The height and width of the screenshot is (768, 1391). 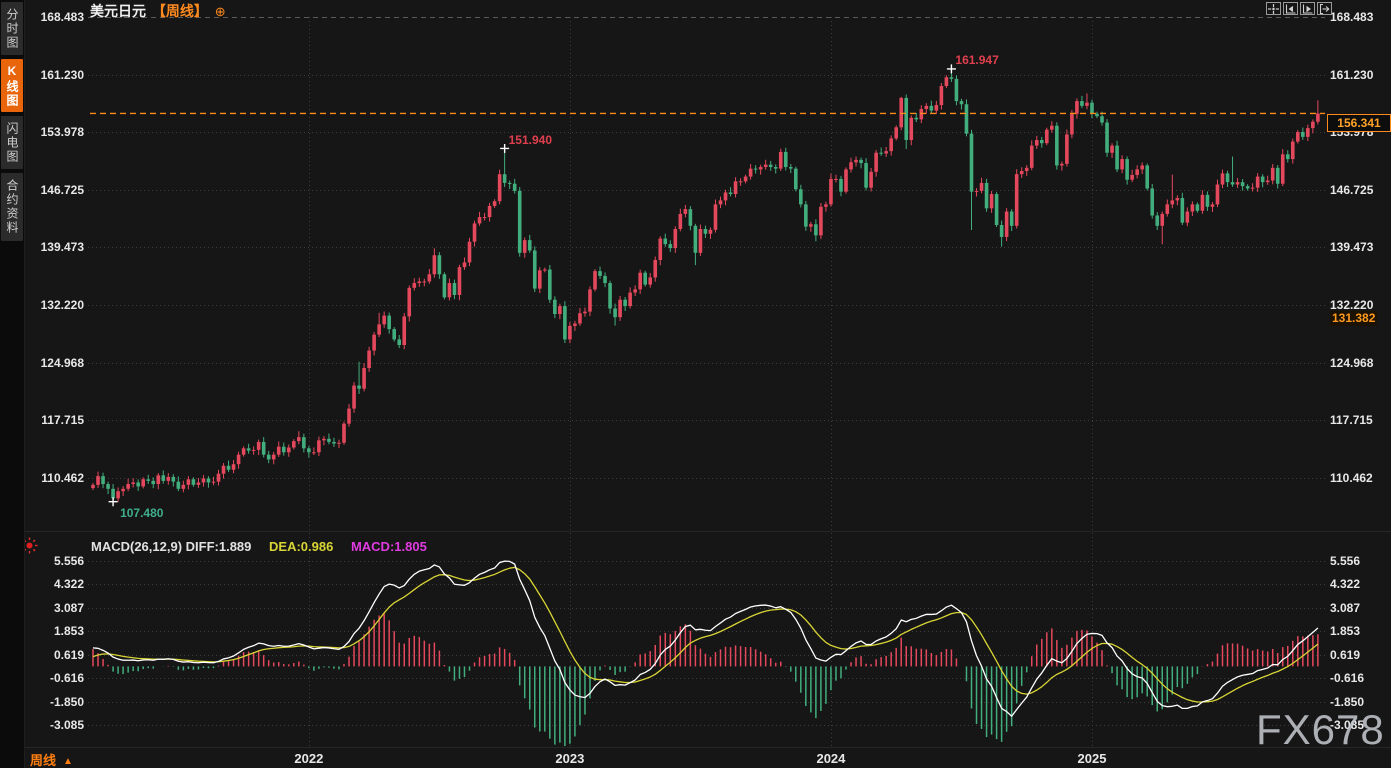 I want to click on go-to-latest-icon, so click(x=1324, y=8).